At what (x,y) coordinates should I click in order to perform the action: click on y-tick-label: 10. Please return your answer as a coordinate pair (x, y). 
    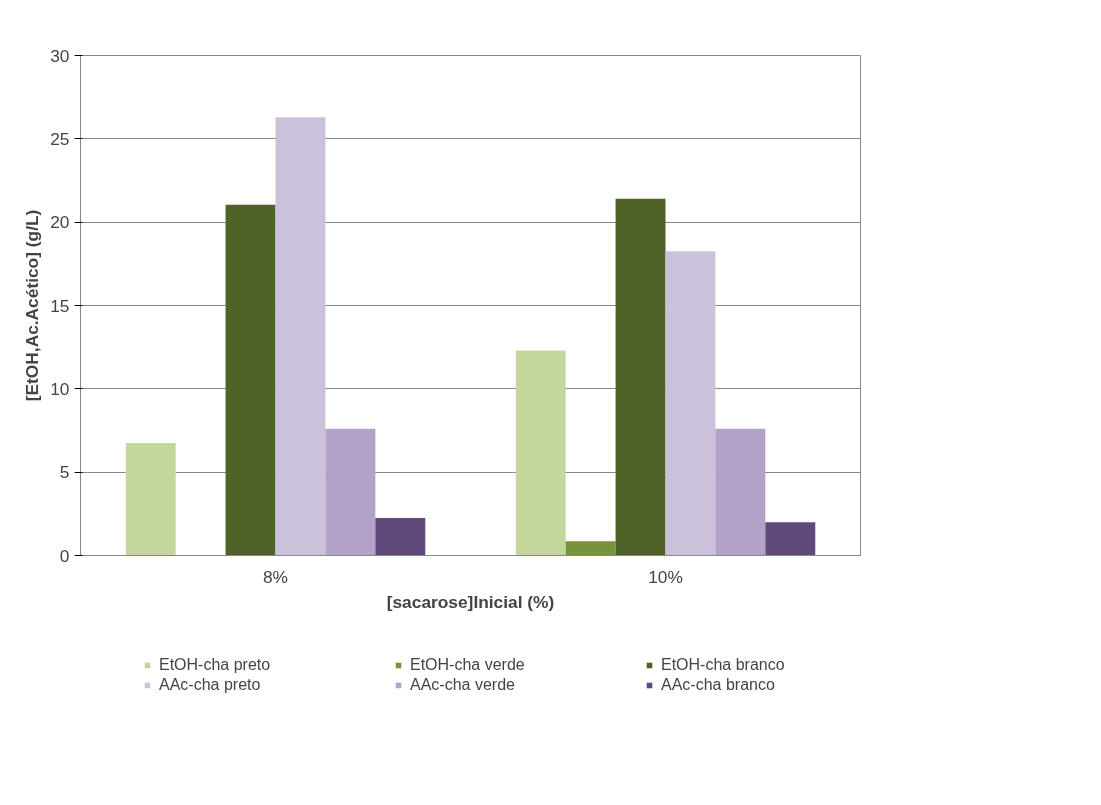
    Looking at the image, I should click on (60, 388).